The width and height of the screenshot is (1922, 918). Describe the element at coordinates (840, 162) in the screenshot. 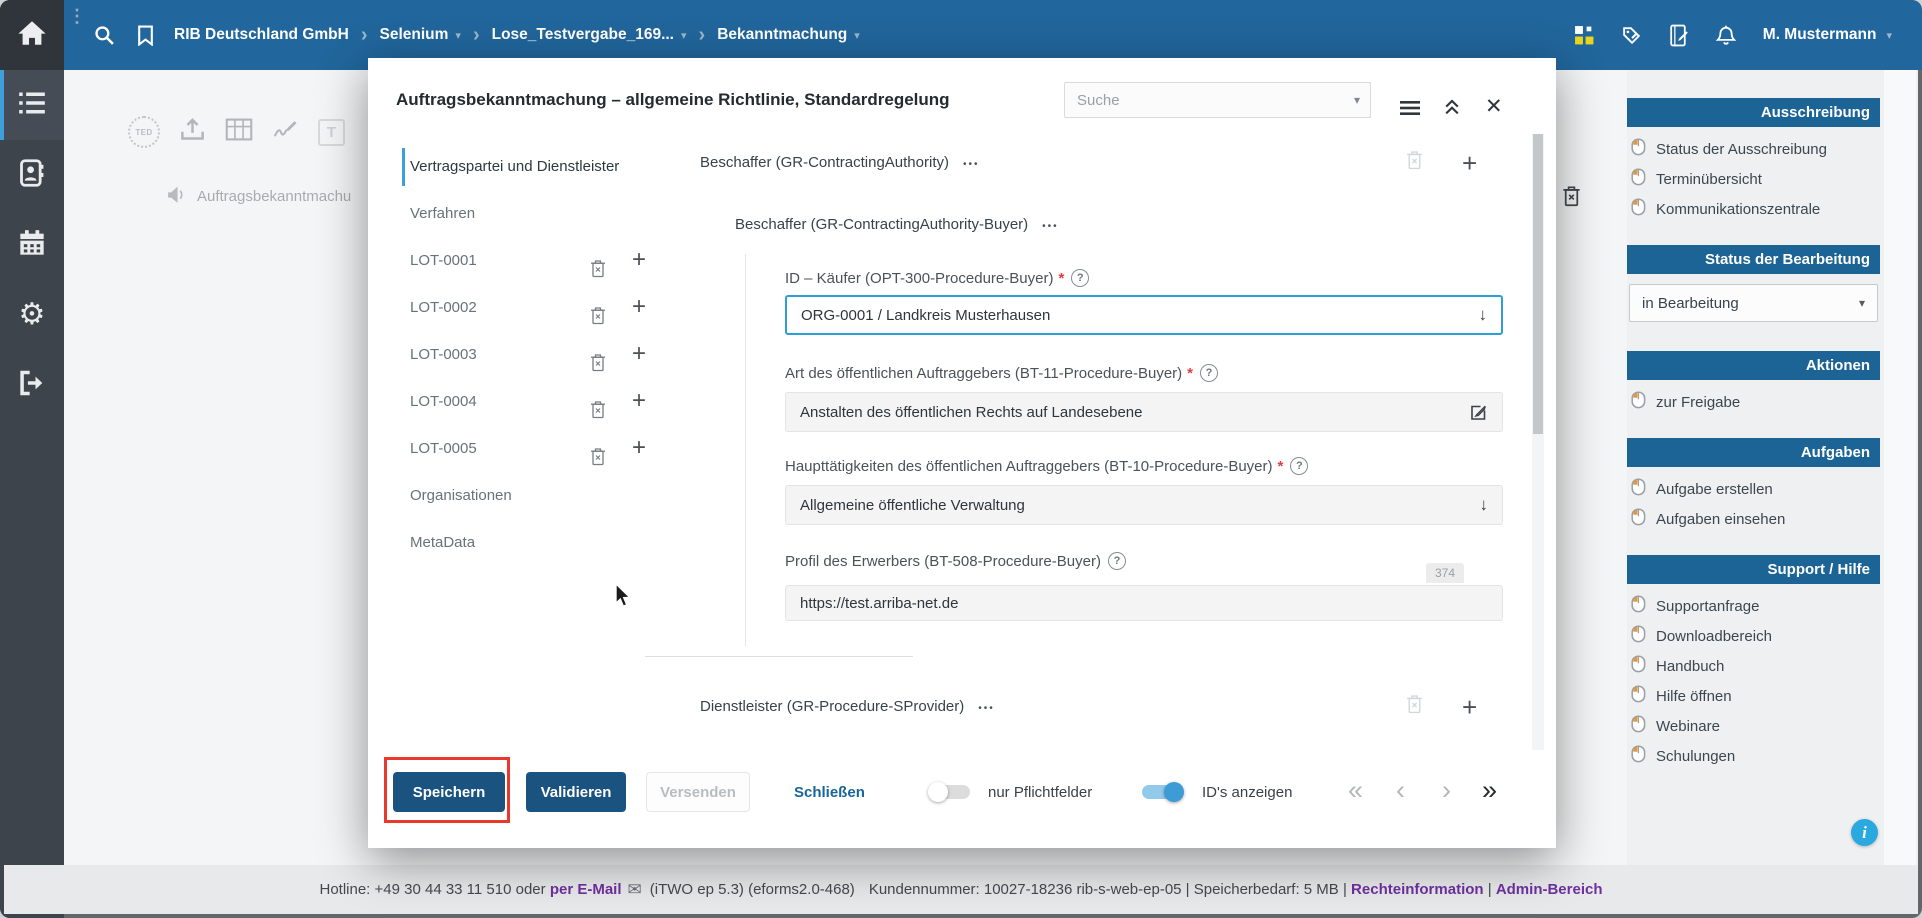

I see `group-contracting-authority: Beschaffer (GR-ContractingAuthority) •••` at that location.